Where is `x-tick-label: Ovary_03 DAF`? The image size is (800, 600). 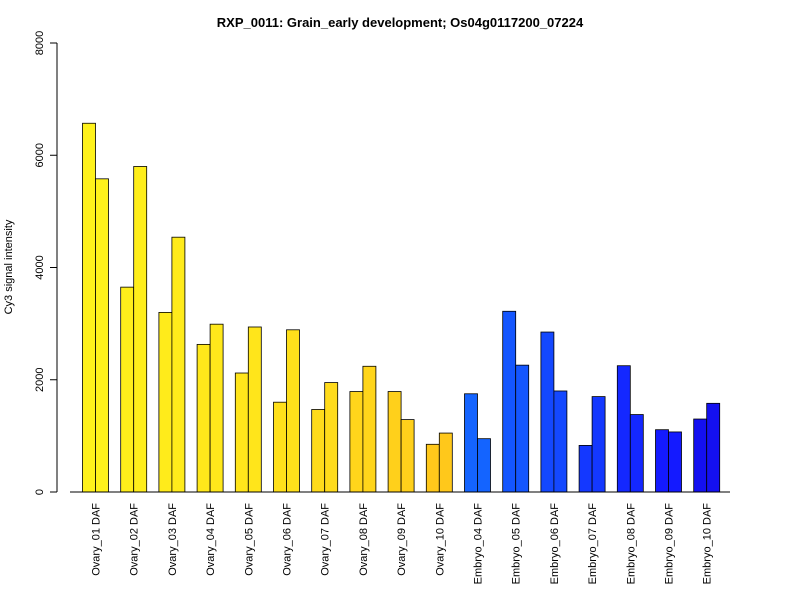
x-tick-label: Ovary_03 DAF is located at coordinates (173, 539).